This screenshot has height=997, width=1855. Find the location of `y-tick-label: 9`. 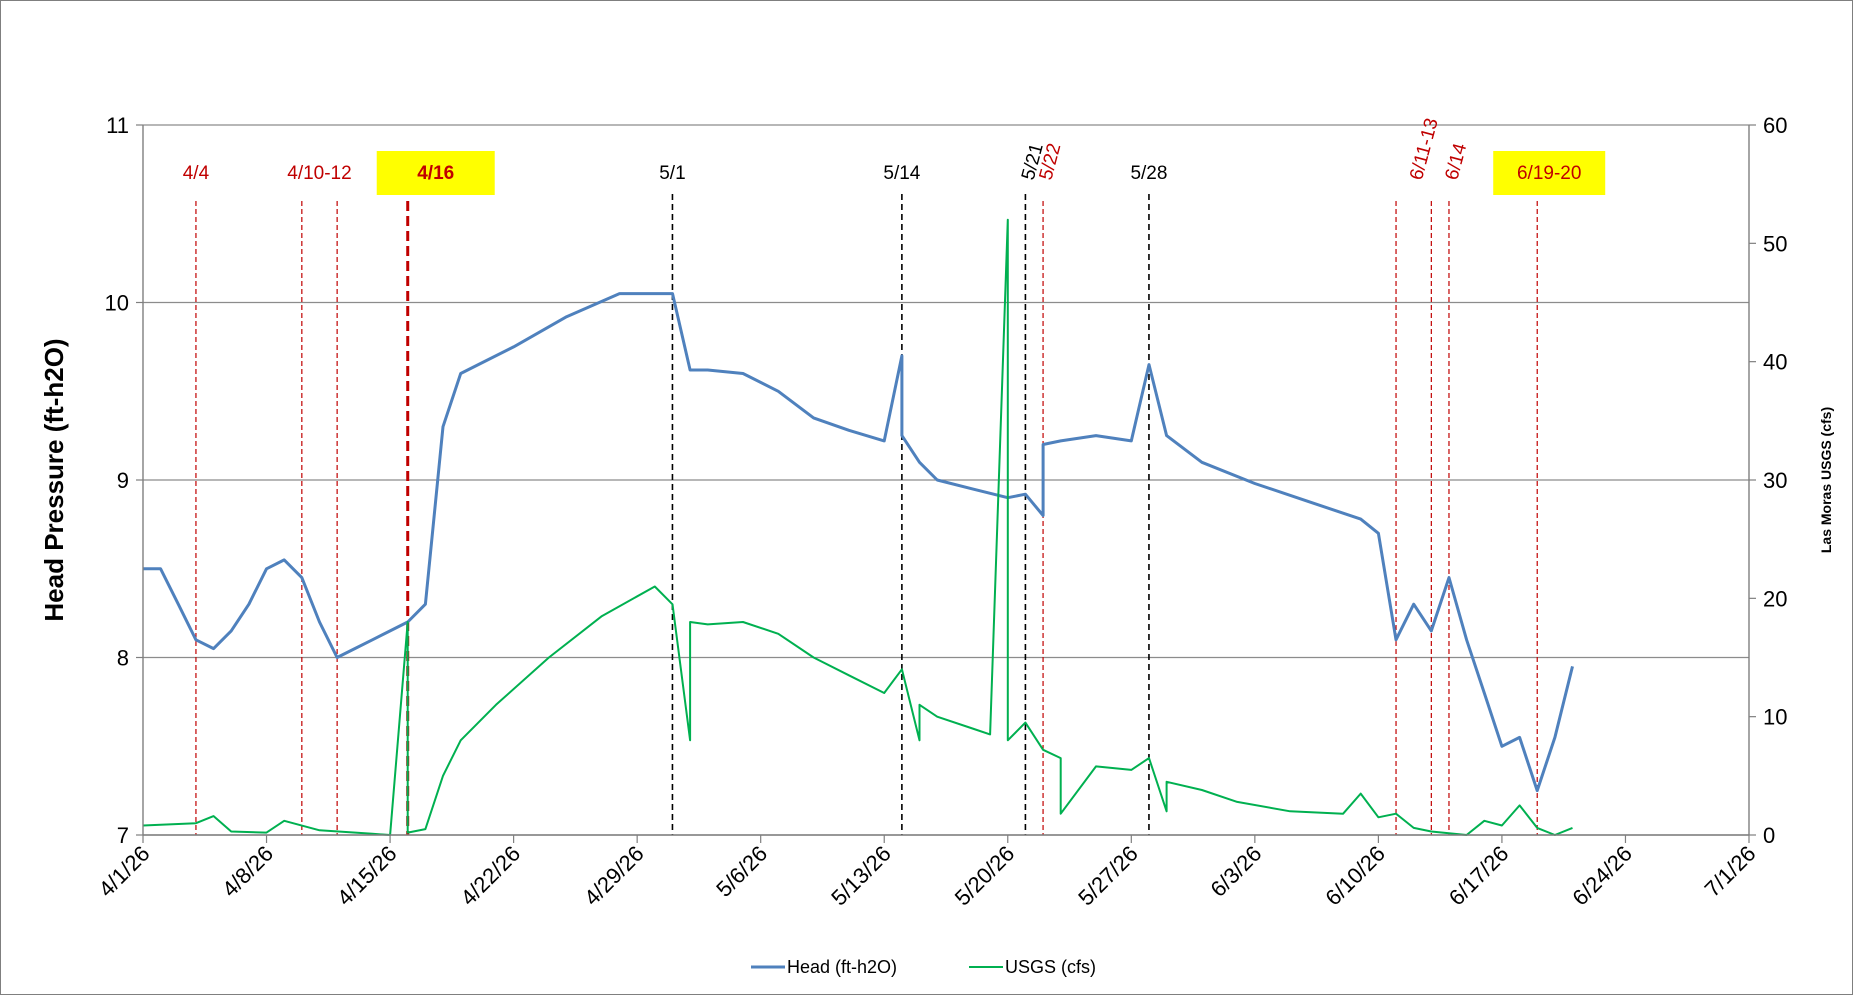

y-tick-label: 9 is located at coordinates (123, 480).